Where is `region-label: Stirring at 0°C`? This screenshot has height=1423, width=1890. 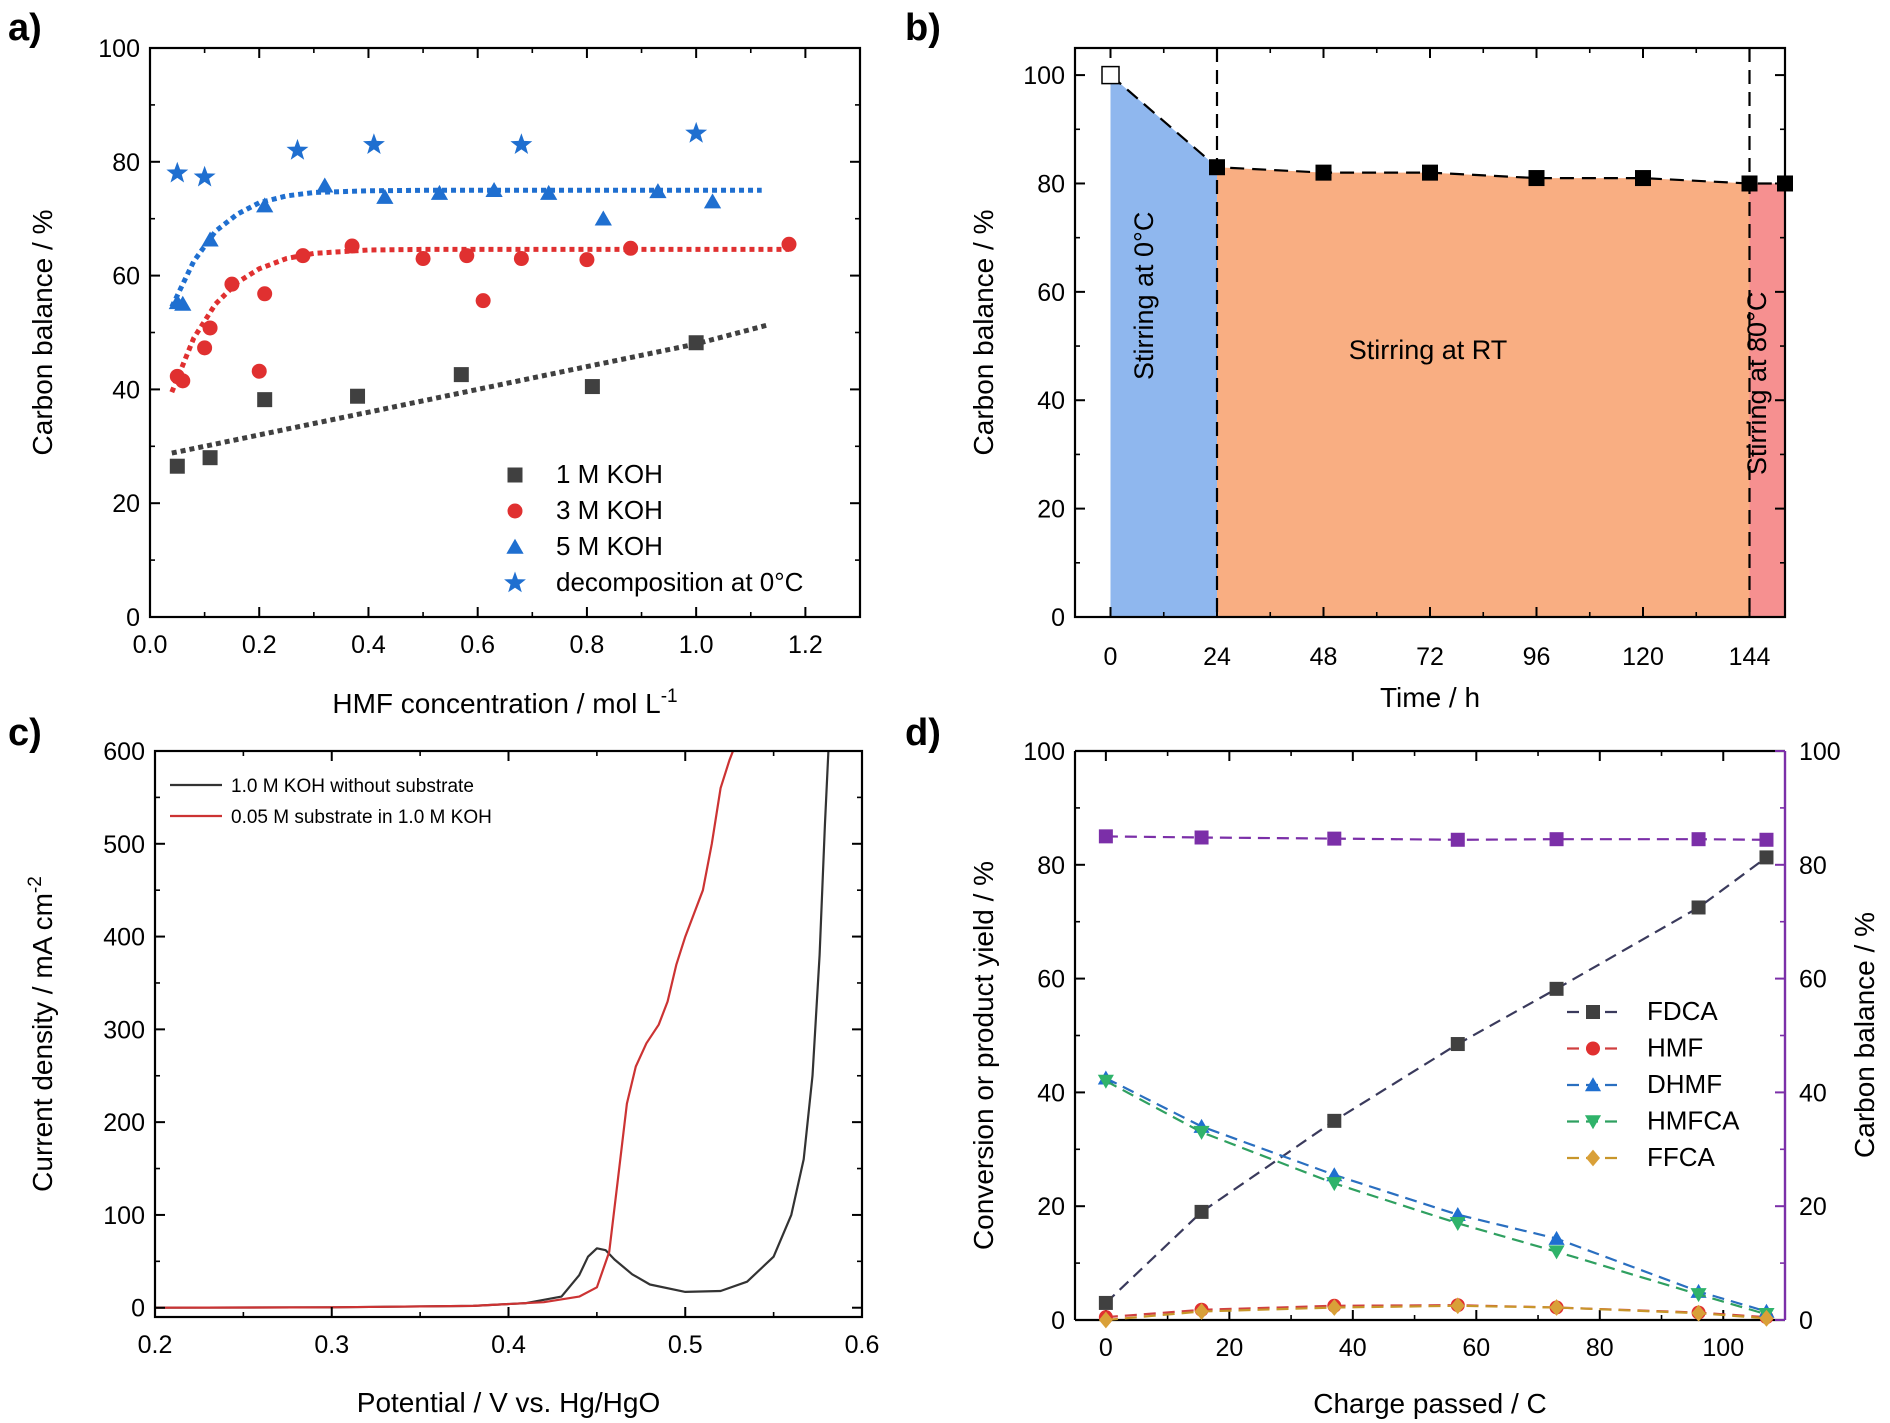 region-label: Stirring at 0°C is located at coordinates (1144, 296).